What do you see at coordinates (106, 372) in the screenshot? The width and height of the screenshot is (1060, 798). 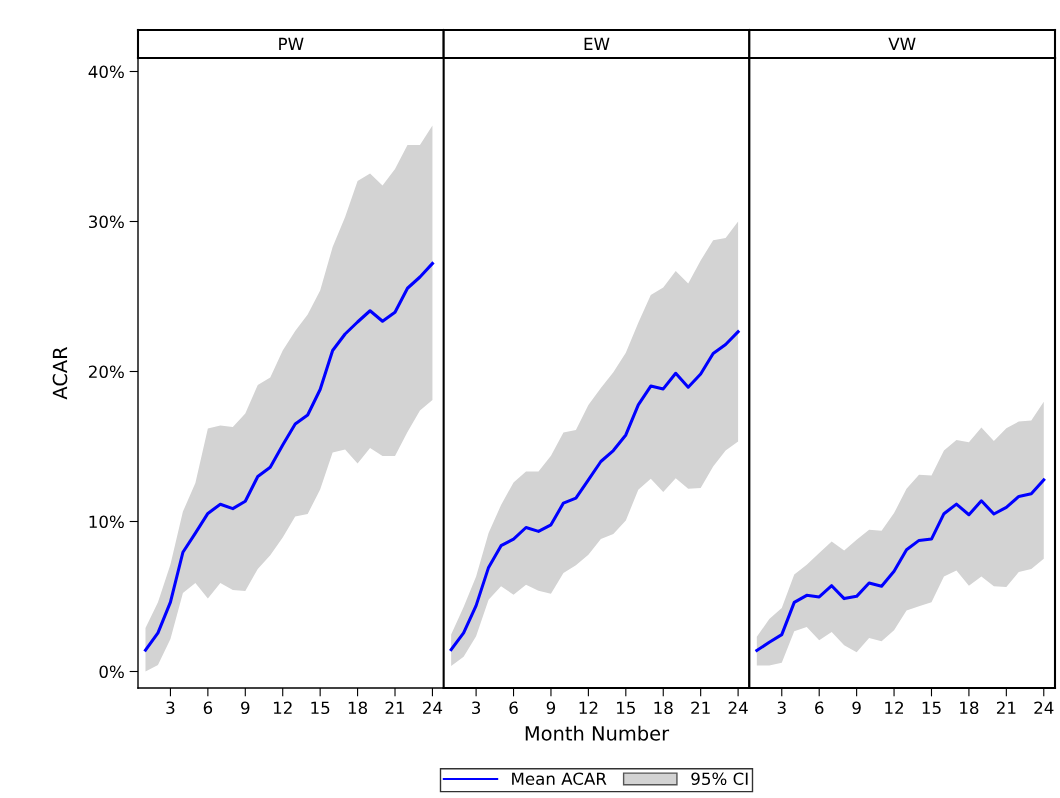 I see `y-tick-label: 20%` at bounding box center [106, 372].